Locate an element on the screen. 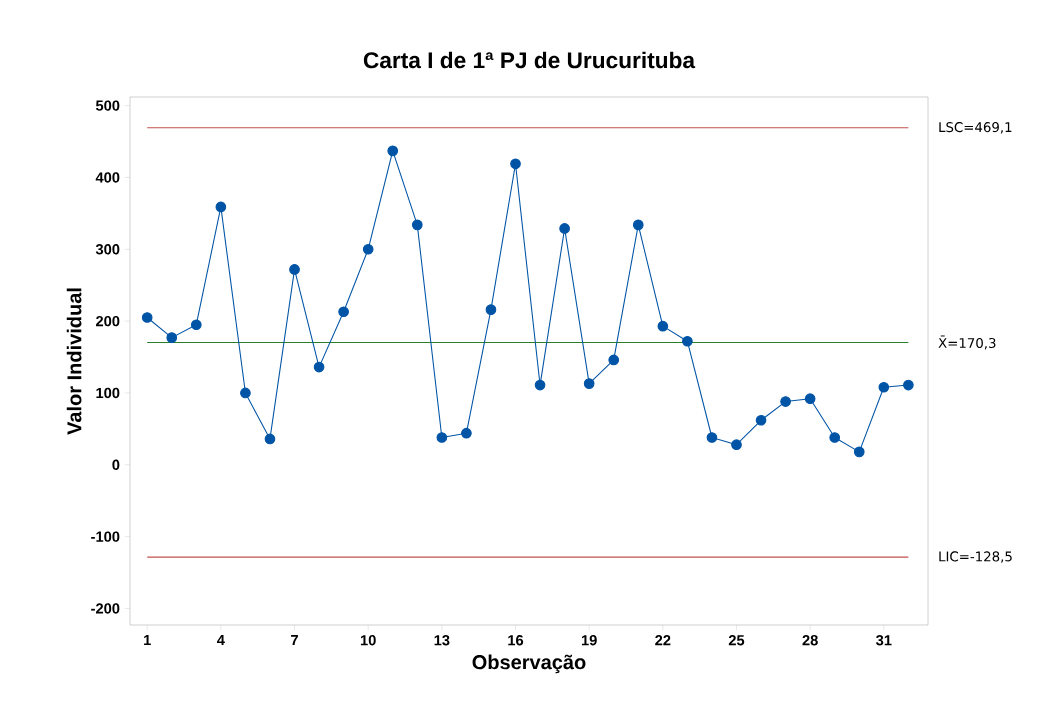  y-tick-label: 300 is located at coordinates (107, 249).